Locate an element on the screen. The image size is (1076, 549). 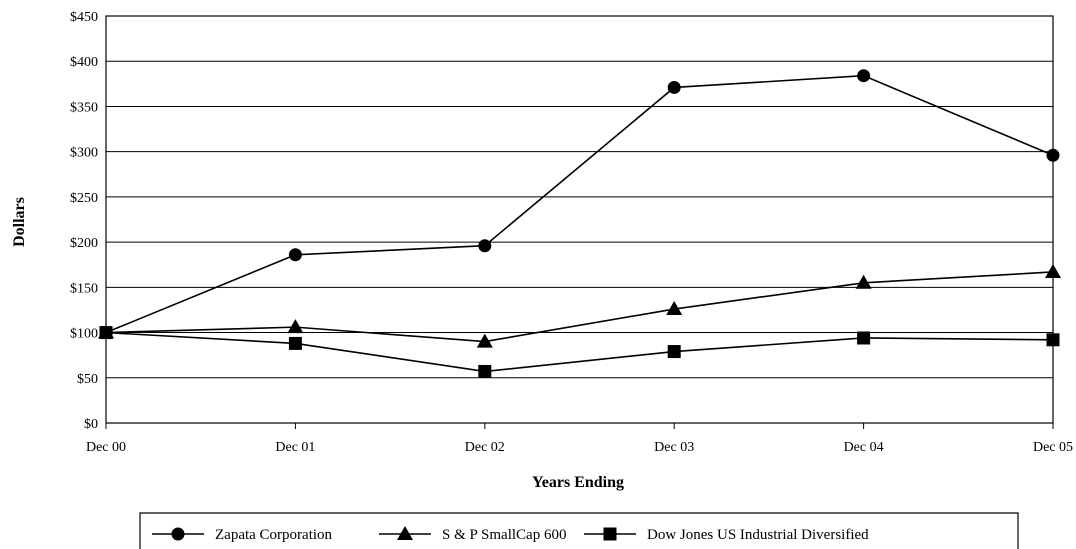
legend-label: Dow Jones US Industrial Diversified is located at coordinates (758, 535).